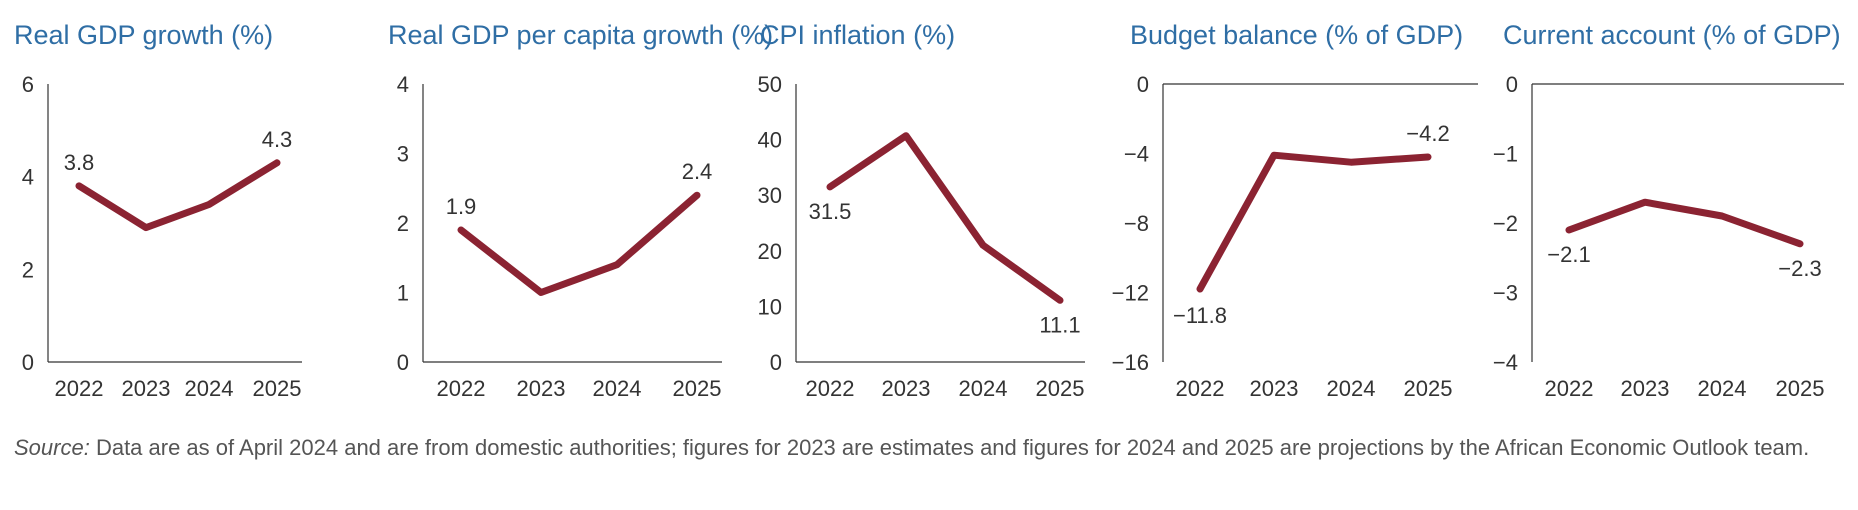 This screenshot has width=1858, height=510. I want to click on chart-4-y-tick-label: −8, so click(1136, 223).